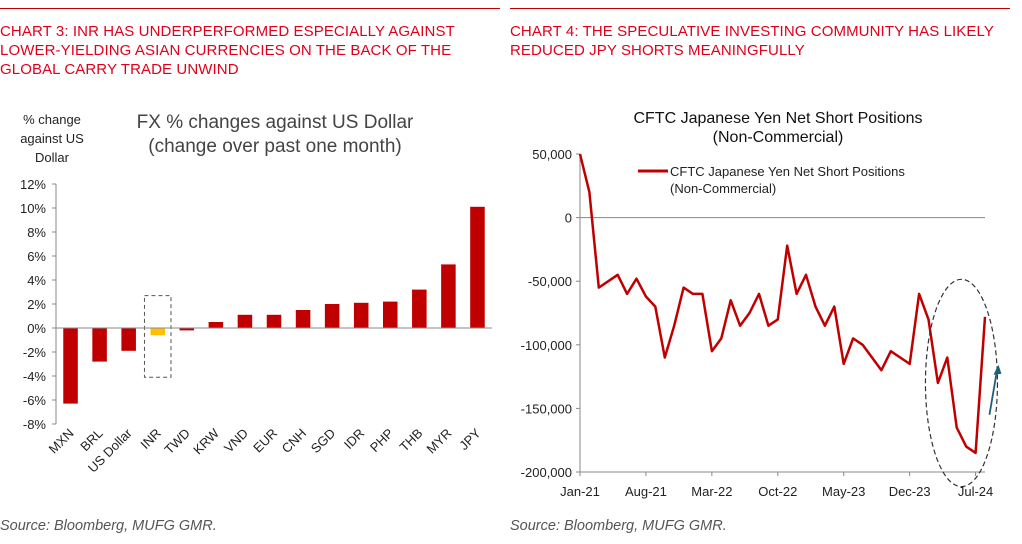  Describe the element at coordinates (206, 441) in the screenshot. I see `bar-x-tick-label: KRW` at that location.